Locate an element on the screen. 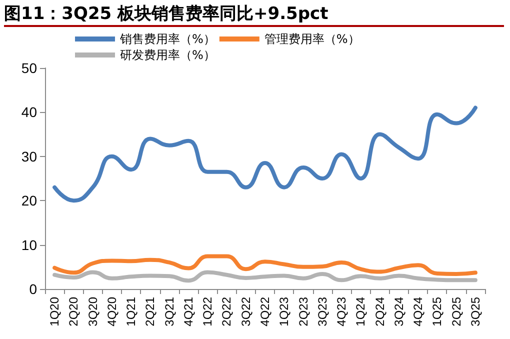 The image size is (510, 339). x-tick-label: 2Q25 is located at coordinates (456, 311).